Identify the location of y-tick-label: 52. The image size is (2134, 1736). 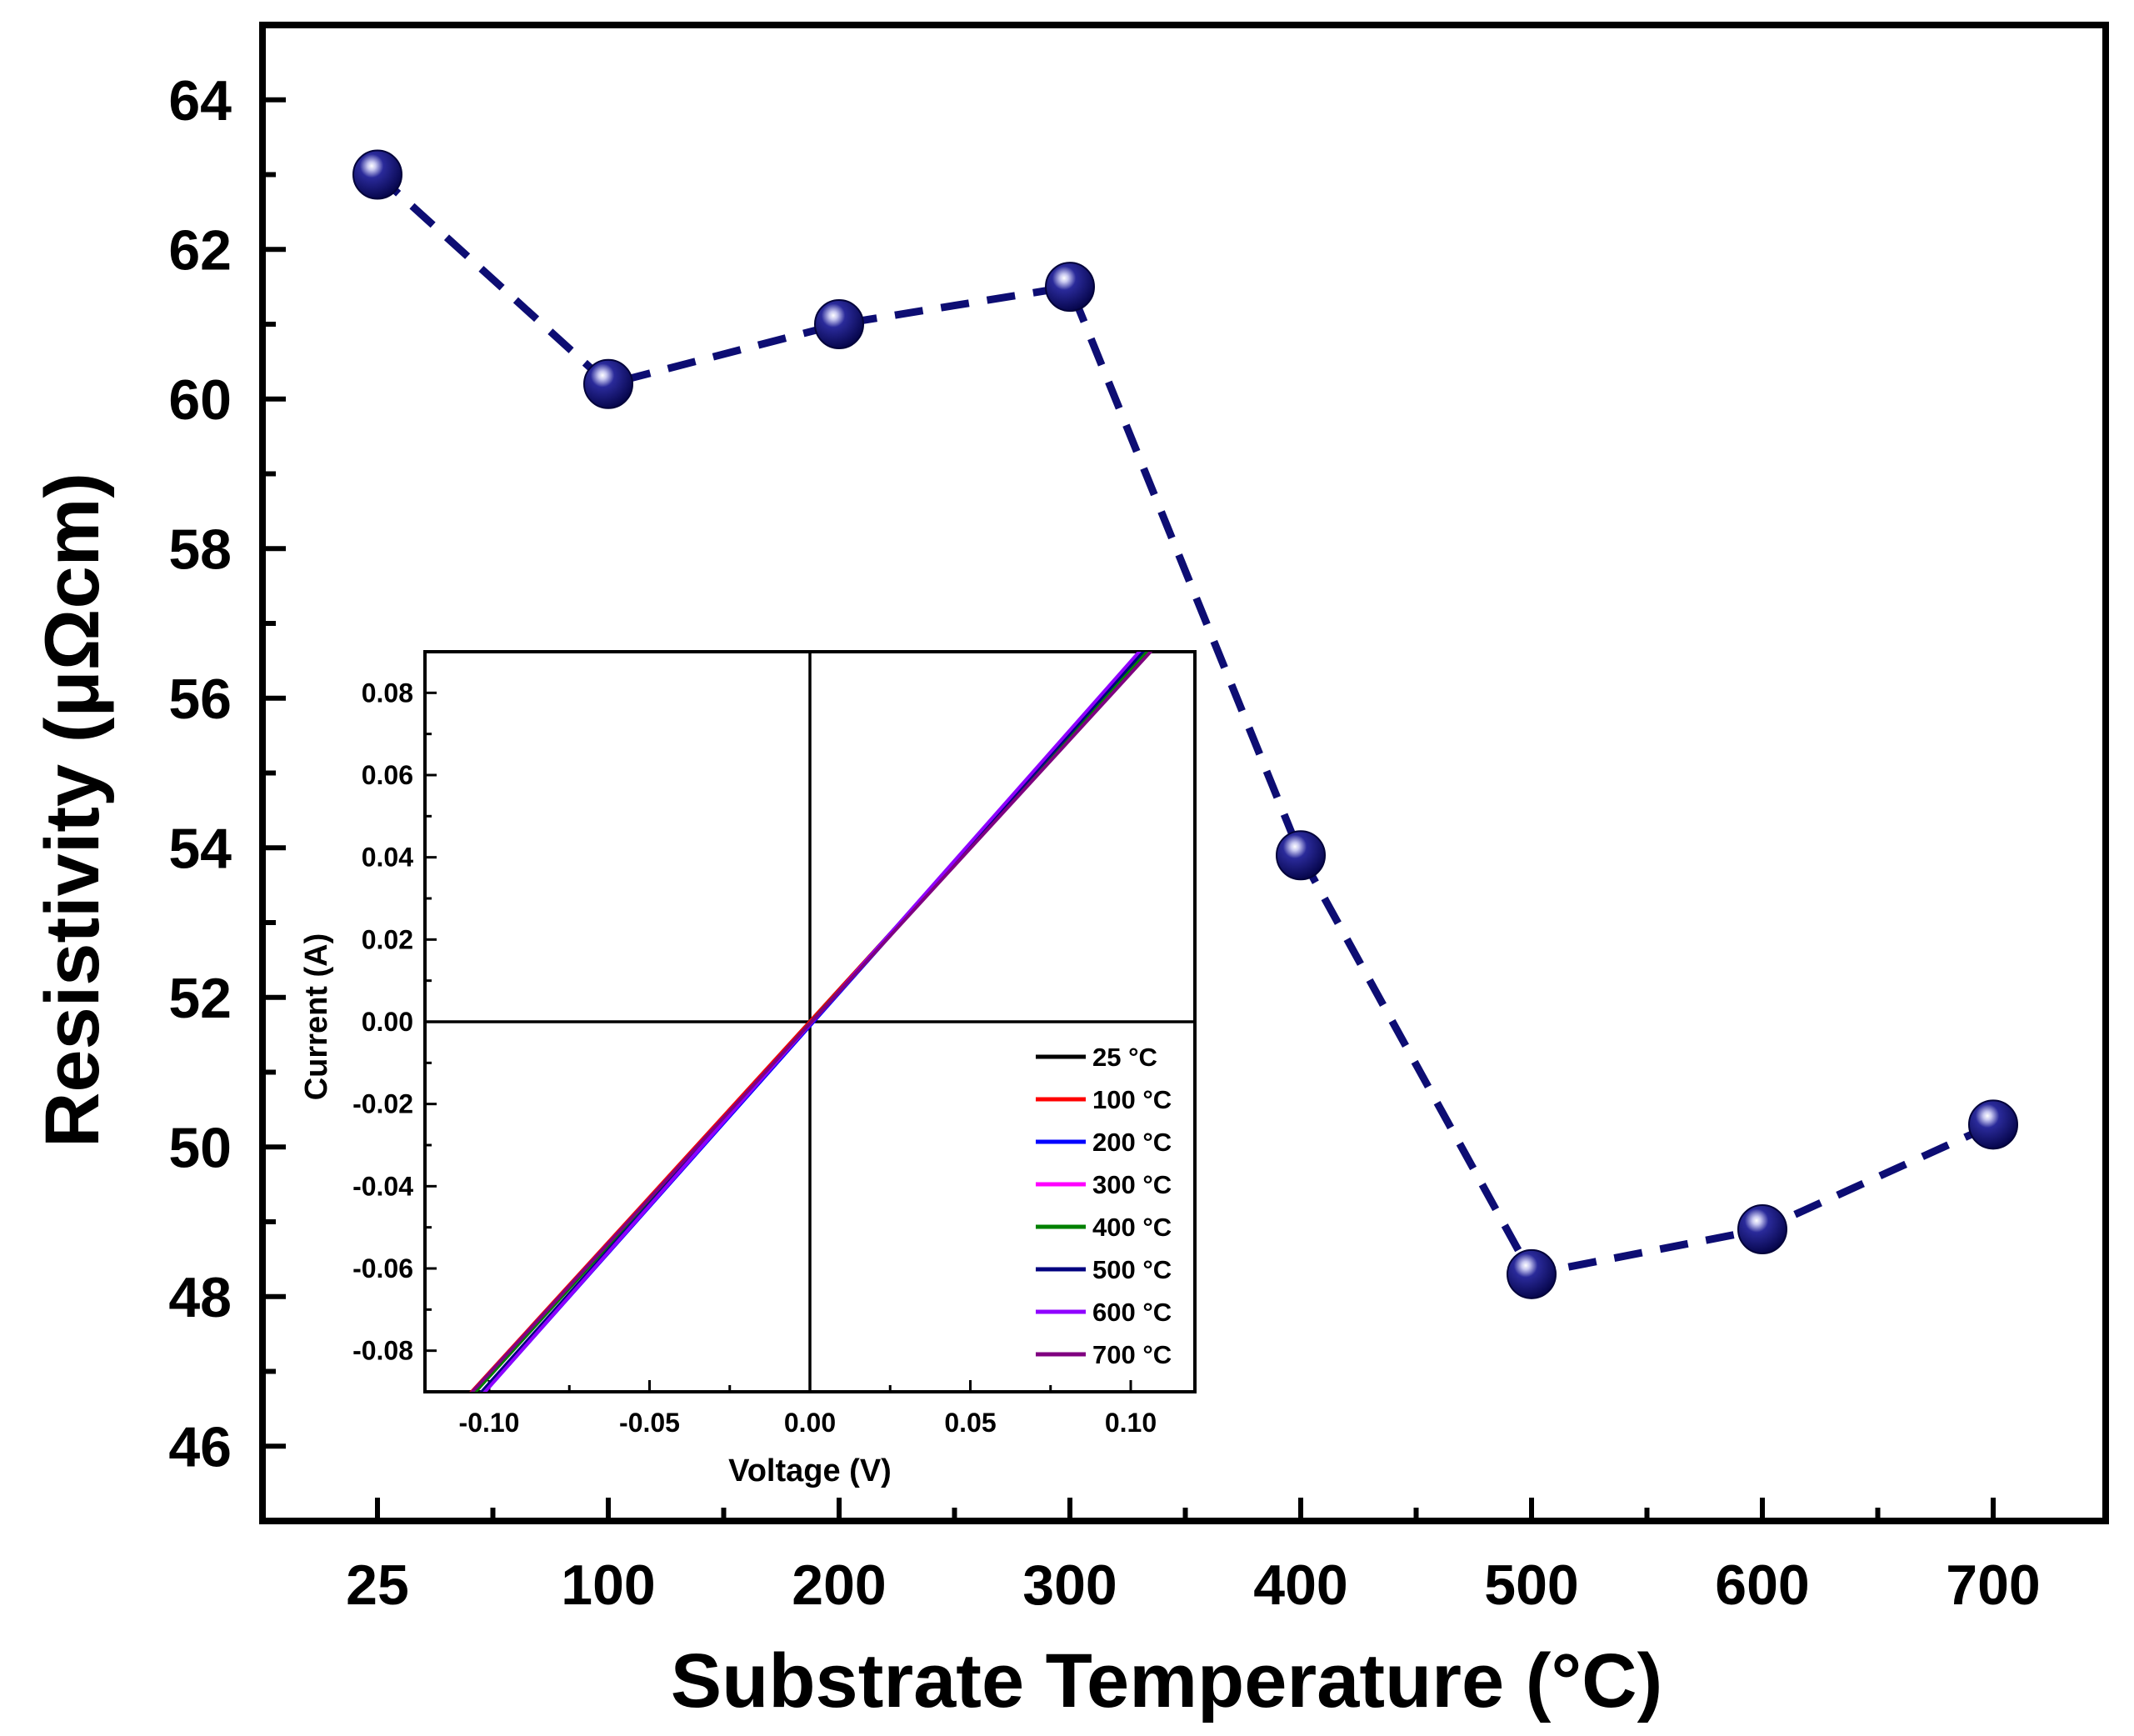
(200, 998).